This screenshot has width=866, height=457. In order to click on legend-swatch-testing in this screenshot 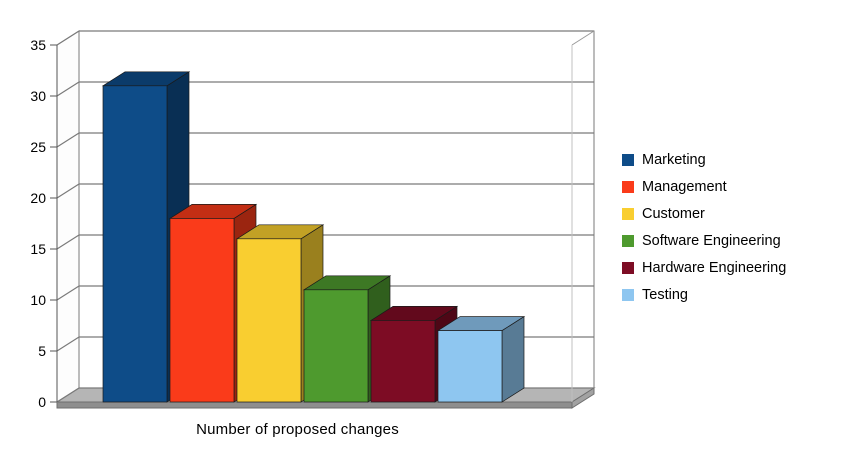, I will do `click(628, 294)`.